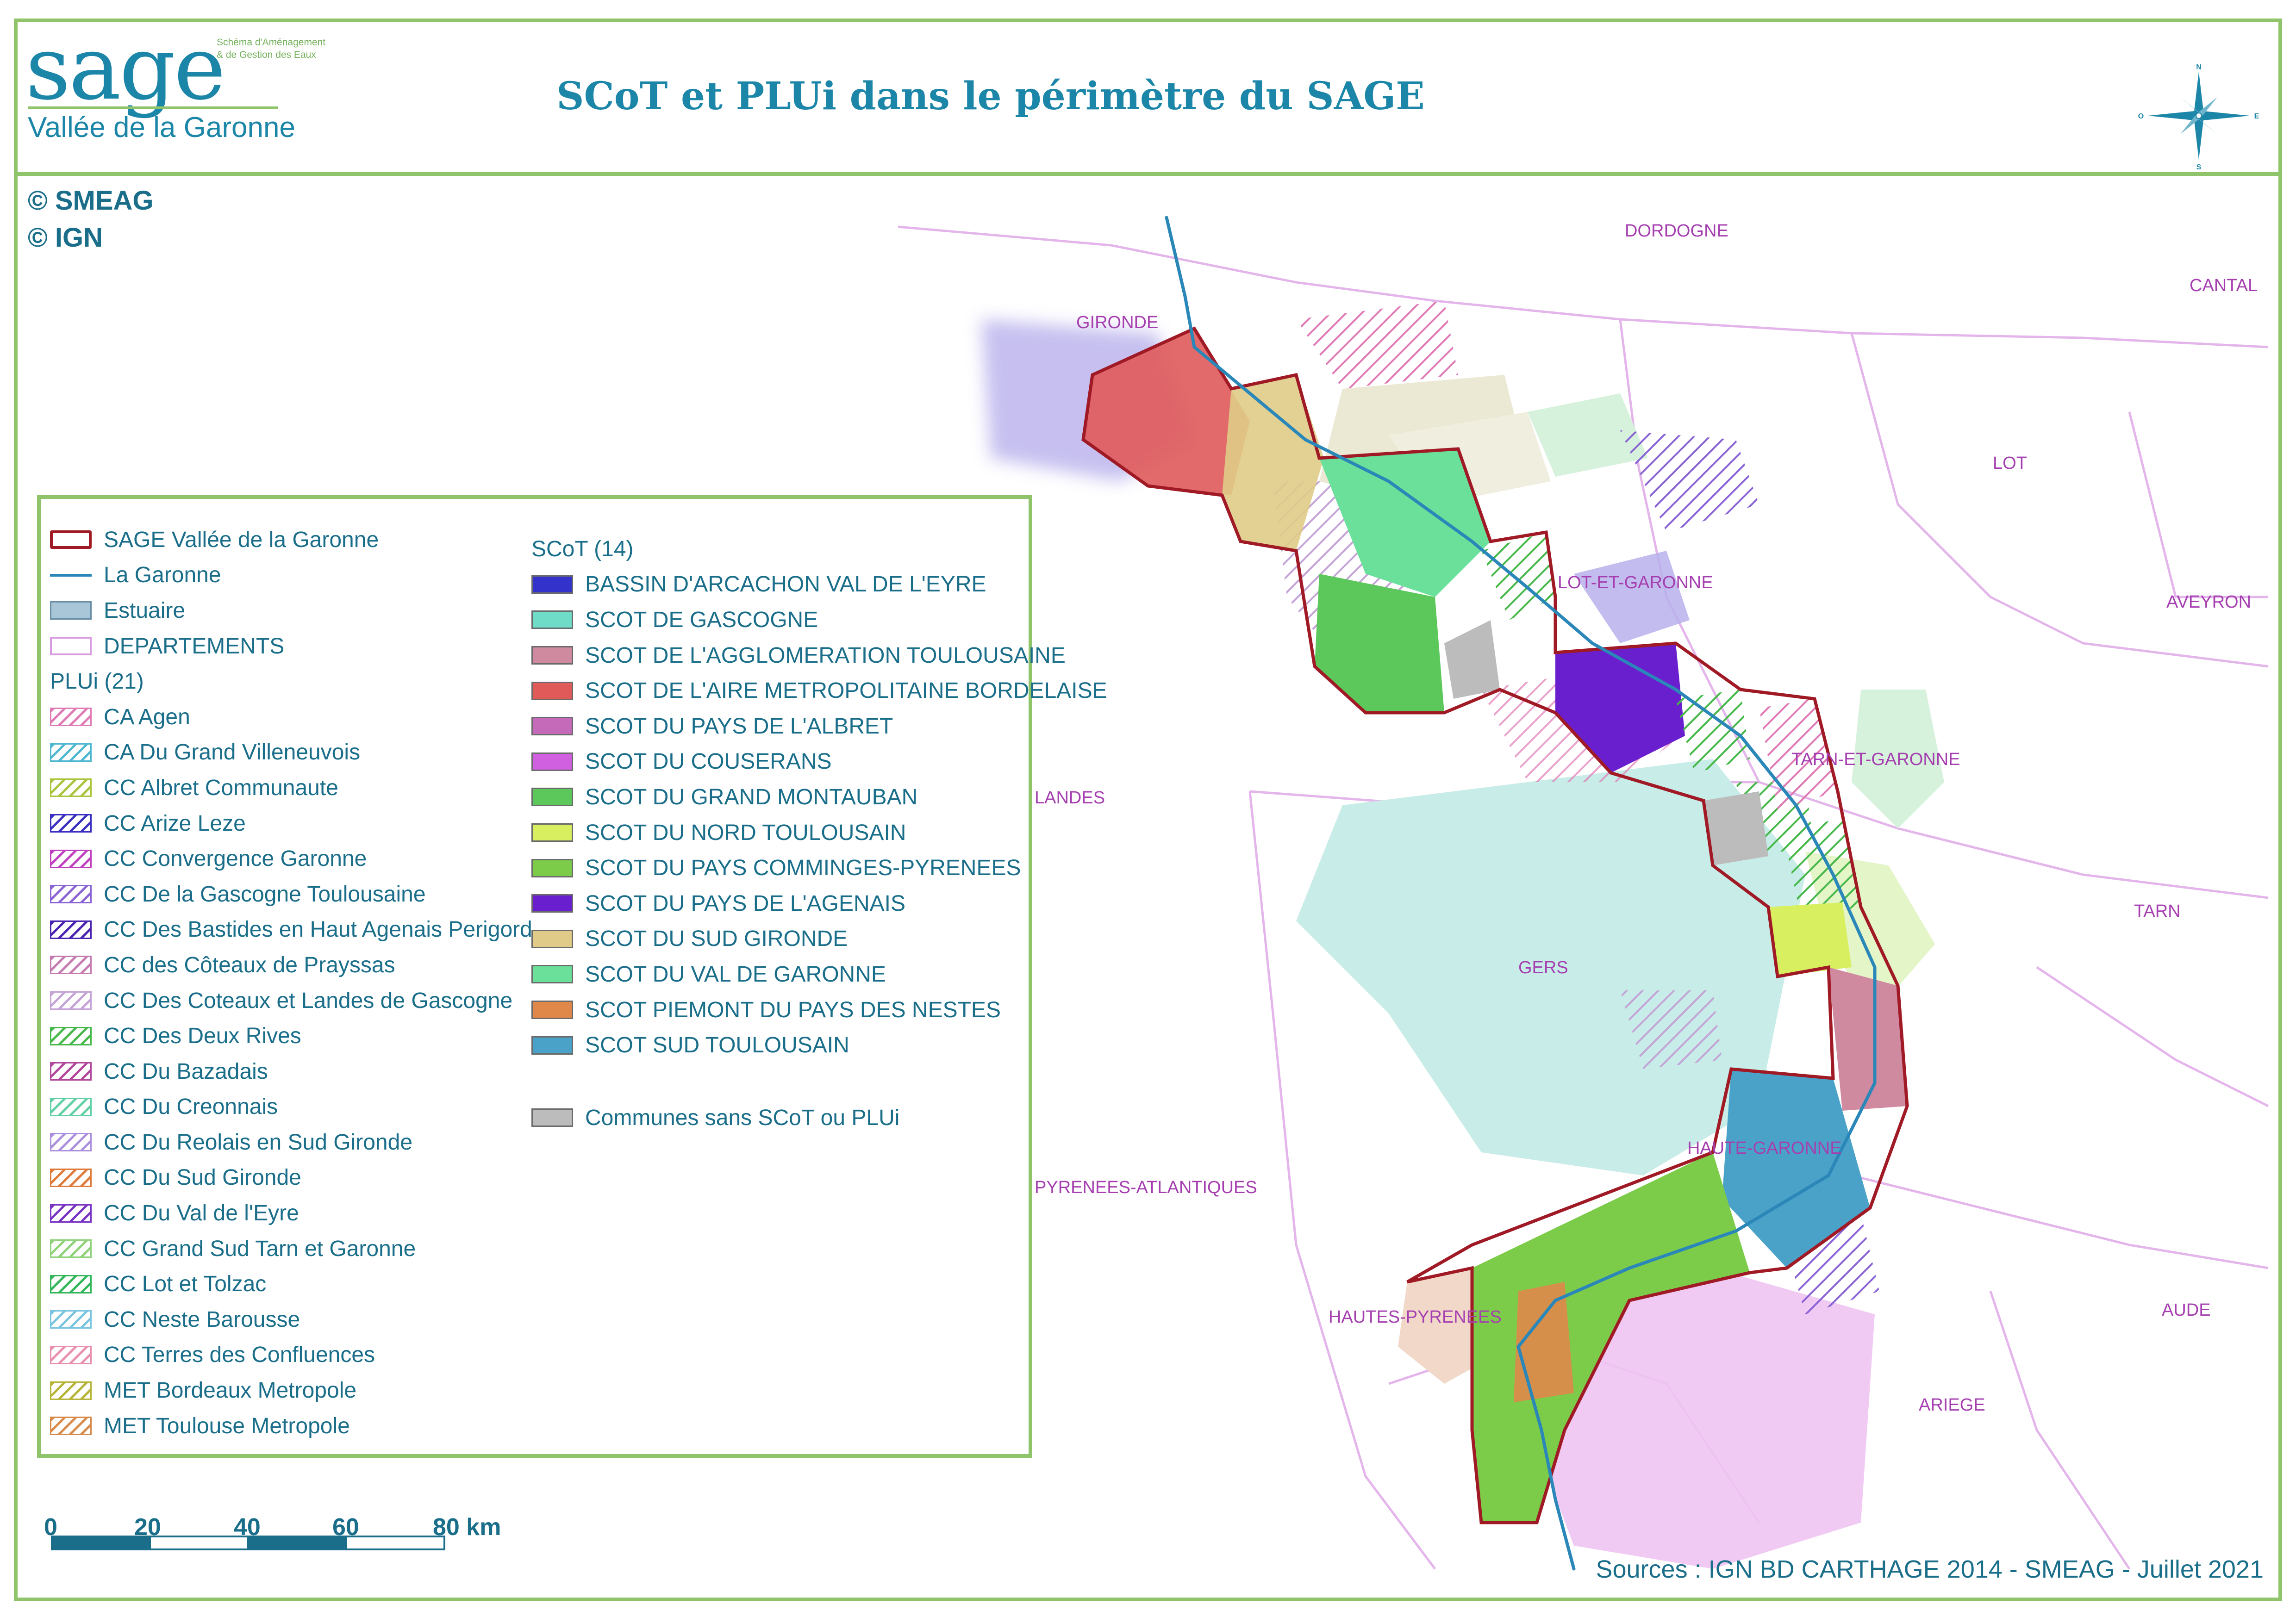 The image size is (2296, 1623). I want to click on scot-legend-item: SCOT DU GRAND MONTAUBAN, so click(819, 797).